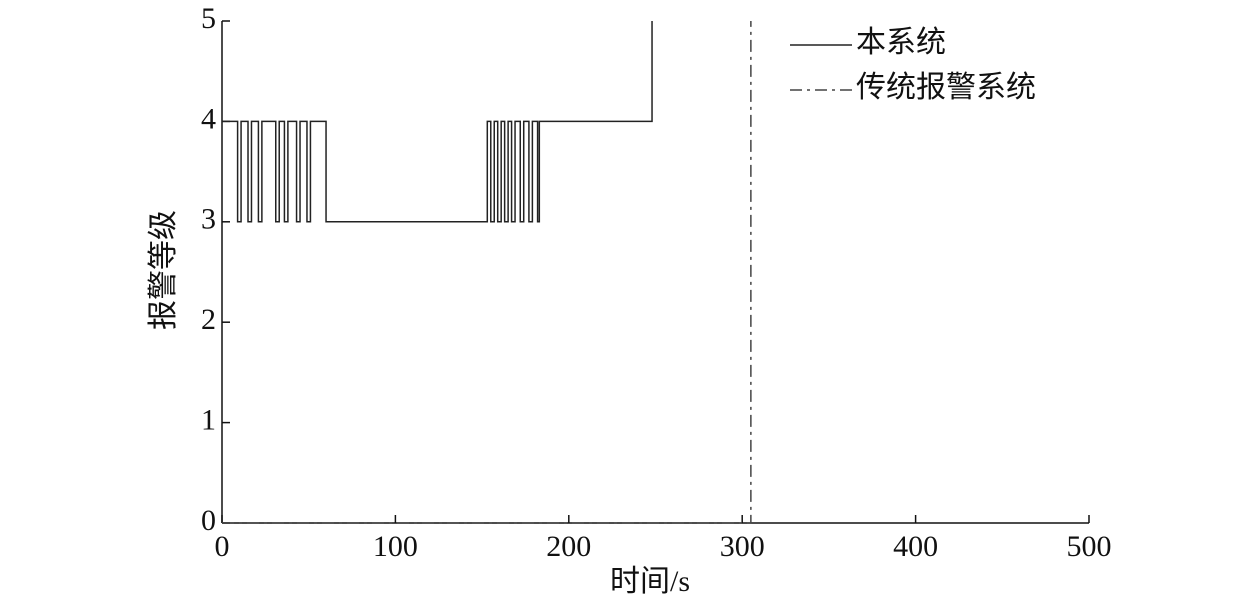  I want to click on x-tick-label: 400, so click(915, 546).